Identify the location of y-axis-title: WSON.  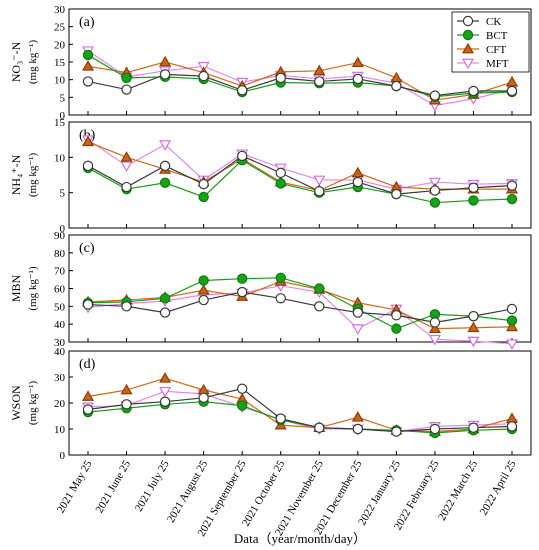
(16, 403).